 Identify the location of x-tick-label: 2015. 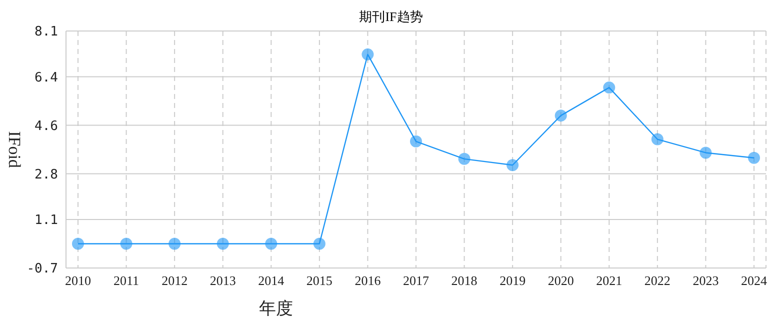
(319, 280).